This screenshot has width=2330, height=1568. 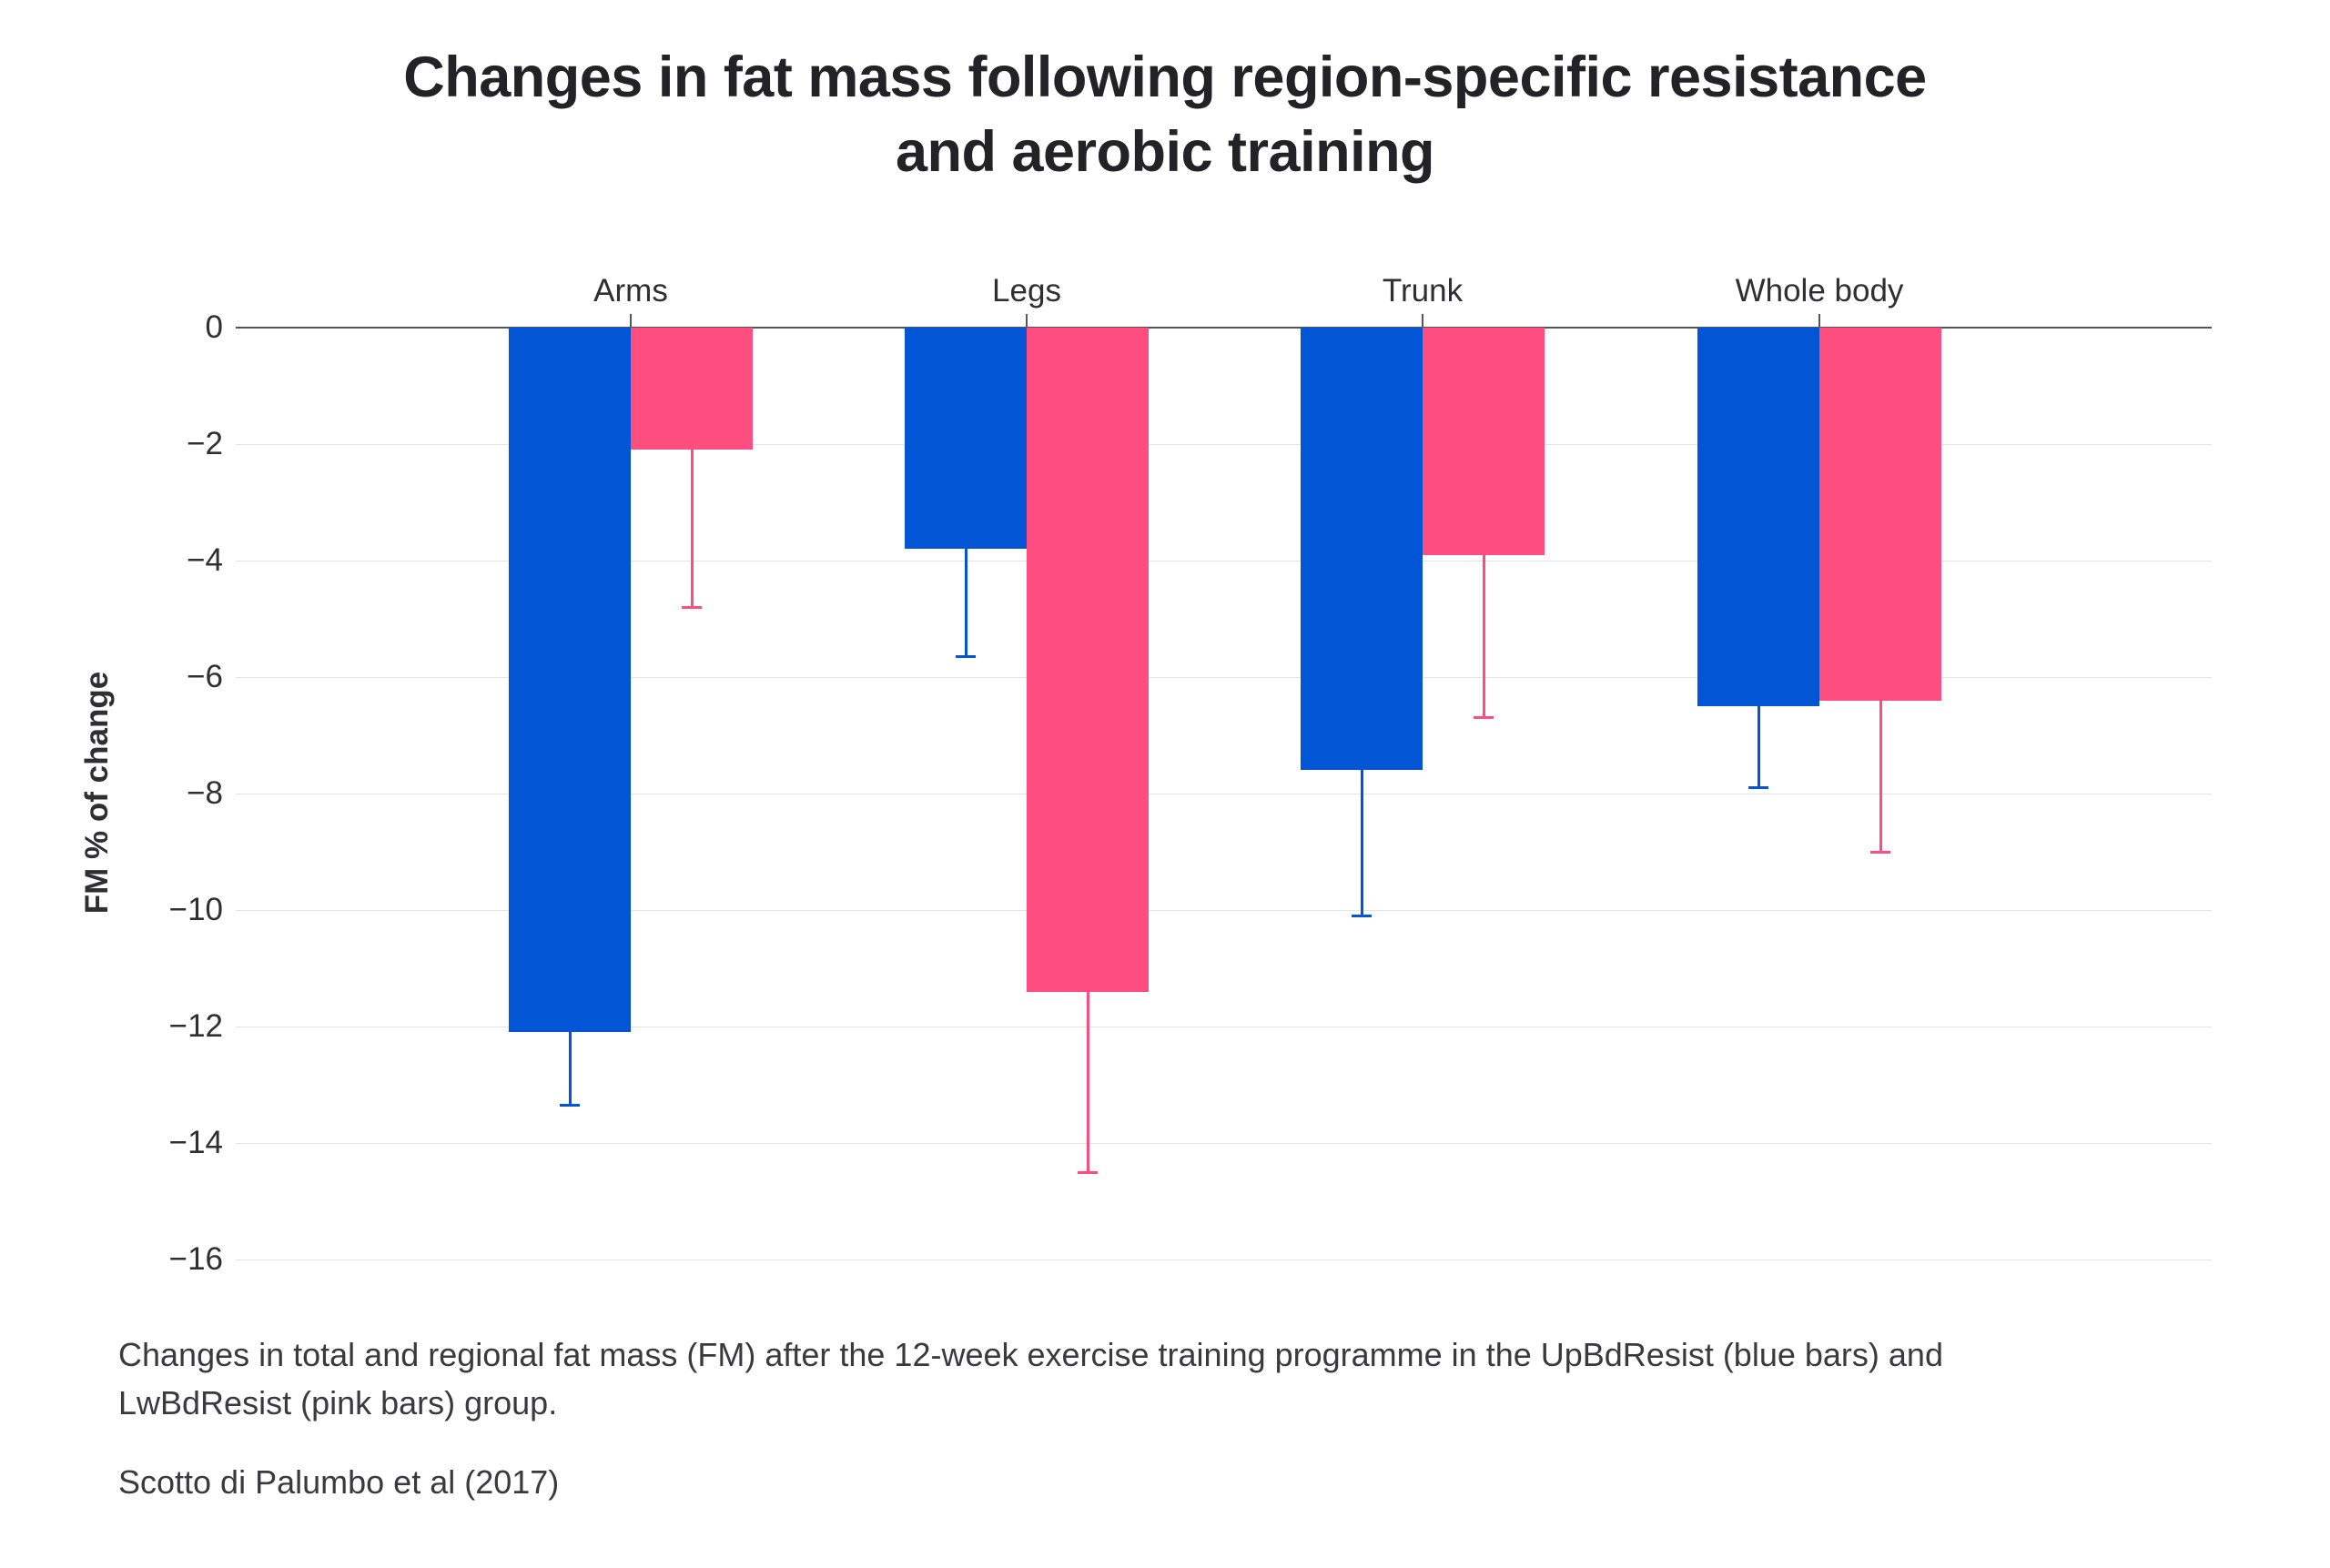 What do you see at coordinates (1758, 788) in the screenshot?
I see `error-cap-whole-body-upbdresist` at bounding box center [1758, 788].